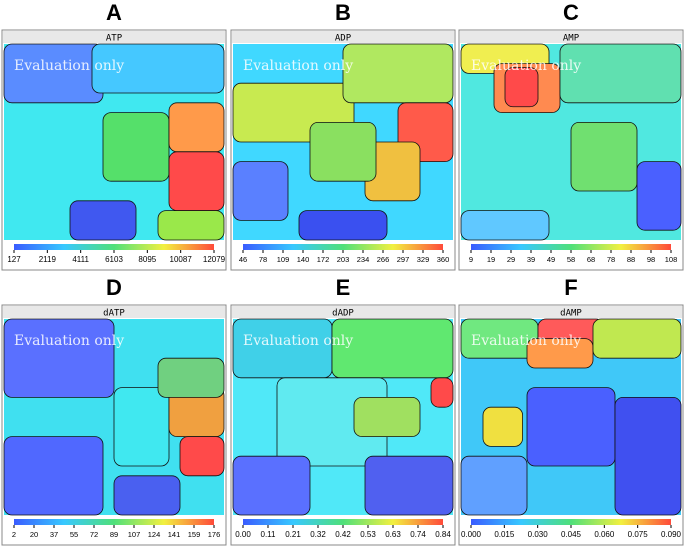  I want to click on colorbar-tick-label: 0.74, so click(418, 534).